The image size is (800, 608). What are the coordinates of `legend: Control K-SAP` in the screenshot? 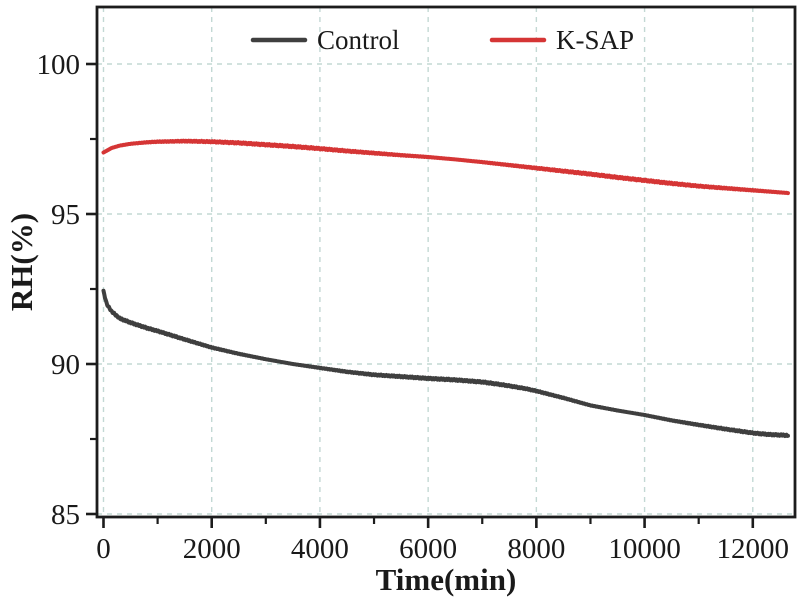 It's located at (442, 40).